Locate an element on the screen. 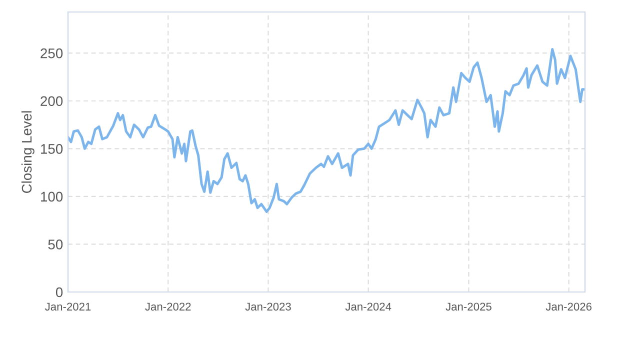 The height and width of the screenshot is (350, 623). y-tick-label: 150 is located at coordinates (52, 149).